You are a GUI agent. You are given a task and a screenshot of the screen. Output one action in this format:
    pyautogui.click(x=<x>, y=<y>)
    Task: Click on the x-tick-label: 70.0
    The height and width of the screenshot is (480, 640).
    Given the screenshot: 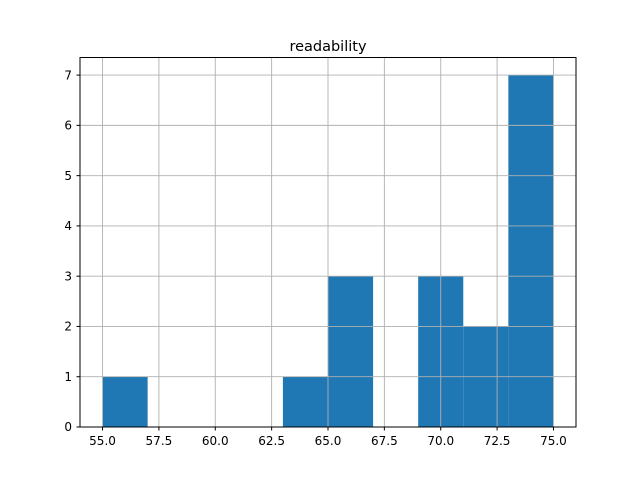 What is the action you would take?
    pyautogui.click(x=440, y=441)
    